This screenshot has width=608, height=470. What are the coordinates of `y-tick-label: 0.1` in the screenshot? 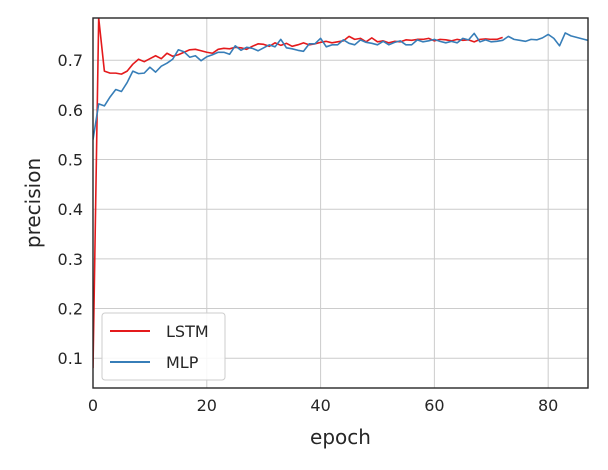 It's located at (70, 358).